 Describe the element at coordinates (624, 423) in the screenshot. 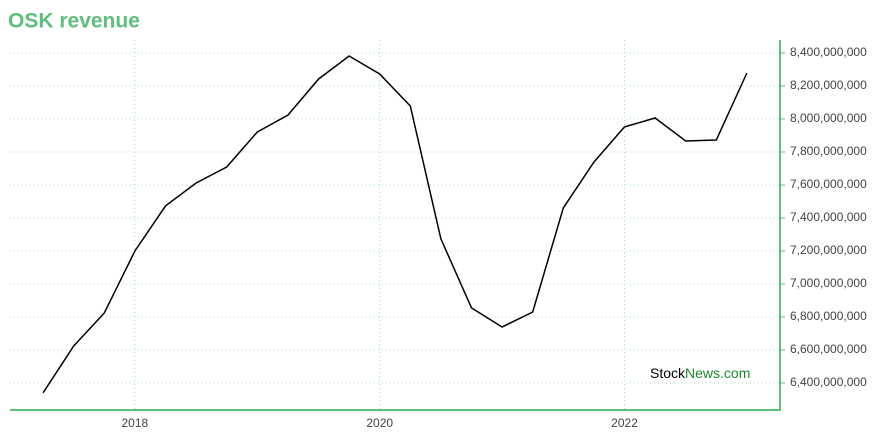

I see `x-tick-label: 2022` at that location.